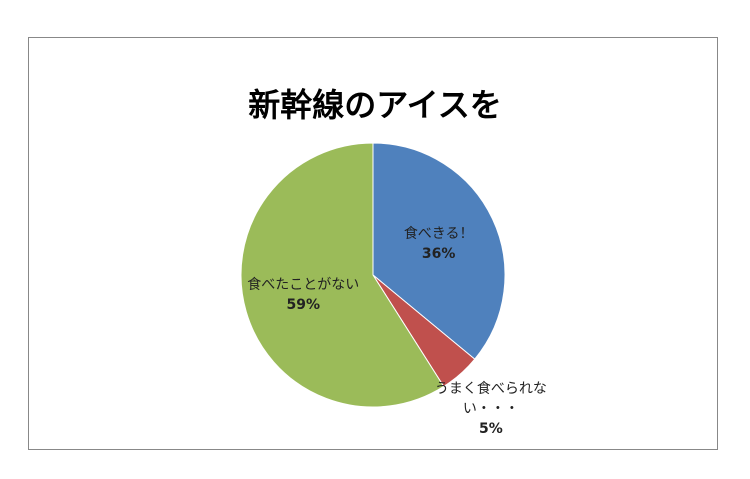  I want to click on slice-label: うまく食べられない・・・ 5%, so click(491, 409).